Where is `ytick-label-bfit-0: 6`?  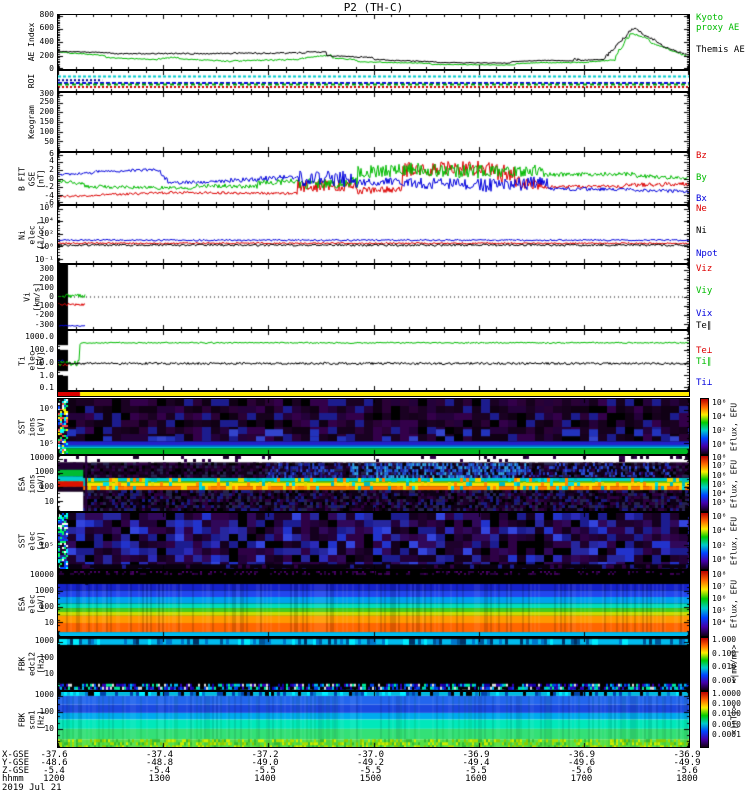
ytick-label-bfit-0: 6 is located at coordinates (51, 153).